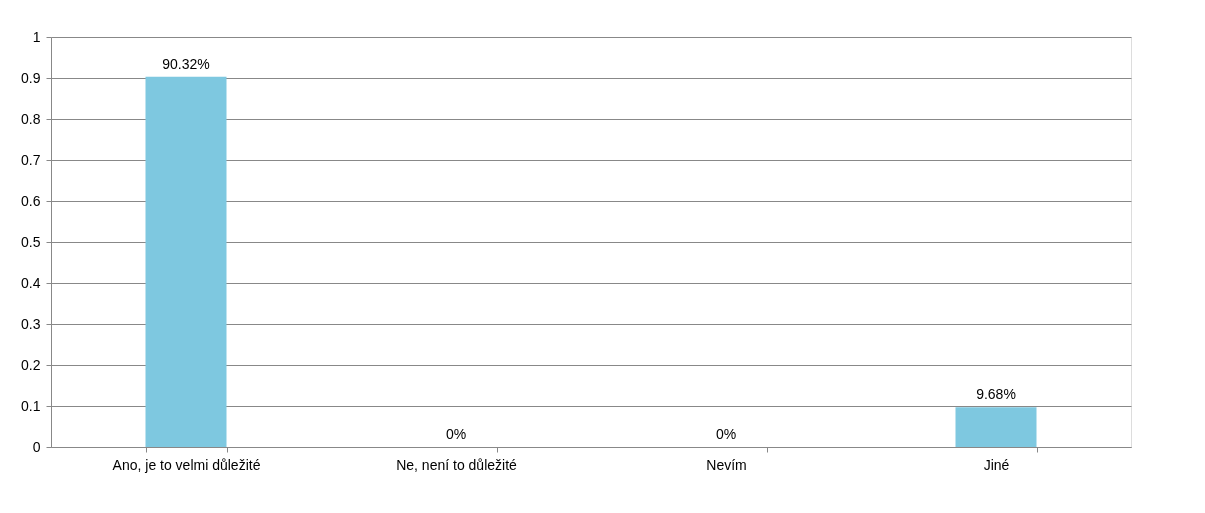 The image size is (1205, 513). What do you see at coordinates (31, 77) in the screenshot?
I see `y-tick-label: 0.9` at bounding box center [31, 77].